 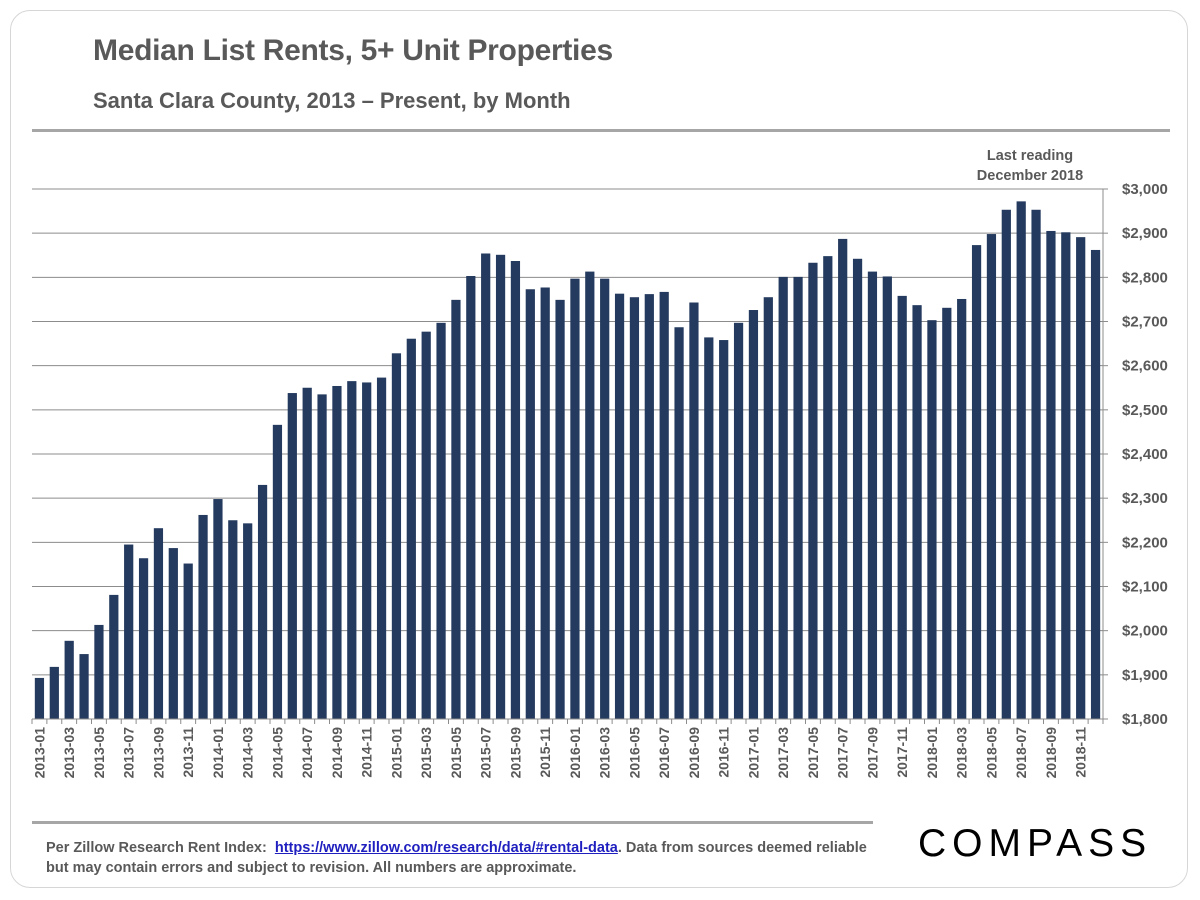 What do you see at coordinates (783, 753) in the screenshot?
I see `x-tick-label: 2017-03` at bounding box center [783, 753].